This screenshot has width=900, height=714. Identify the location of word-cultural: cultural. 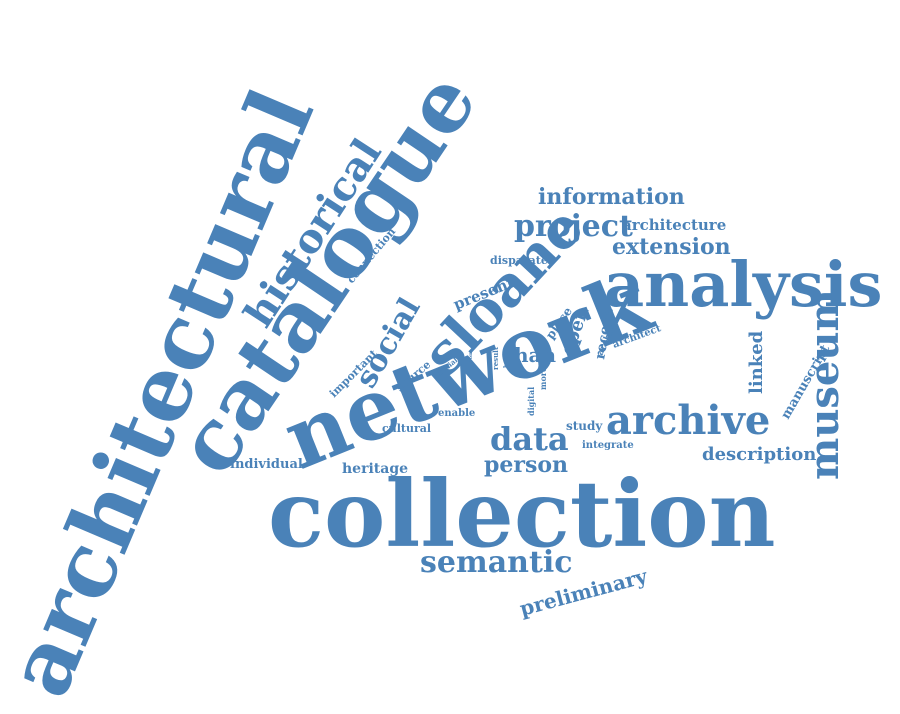
(406, 428).